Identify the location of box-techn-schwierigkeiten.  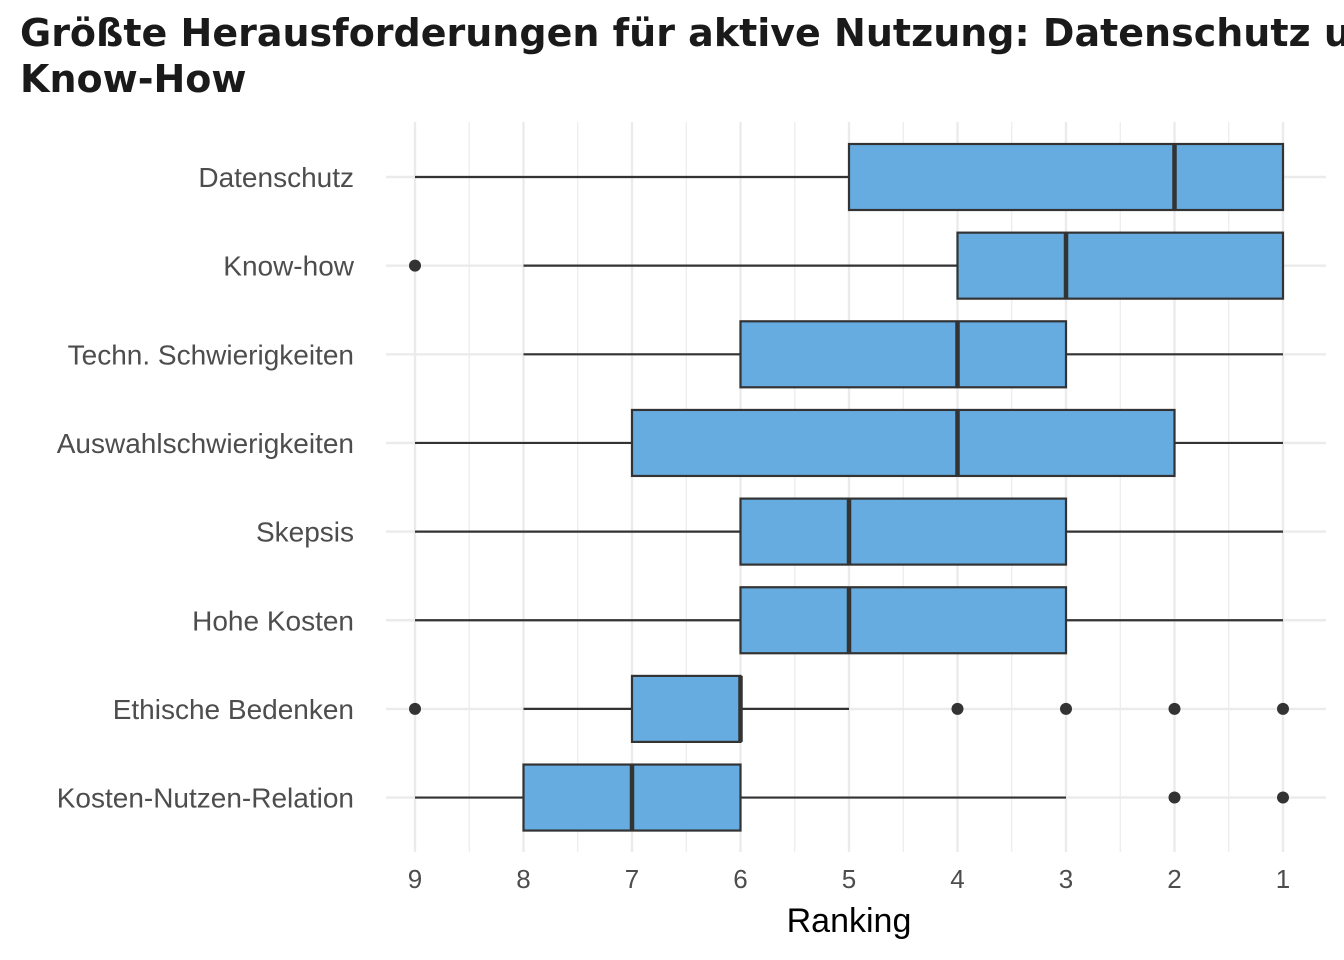
(903, 354).